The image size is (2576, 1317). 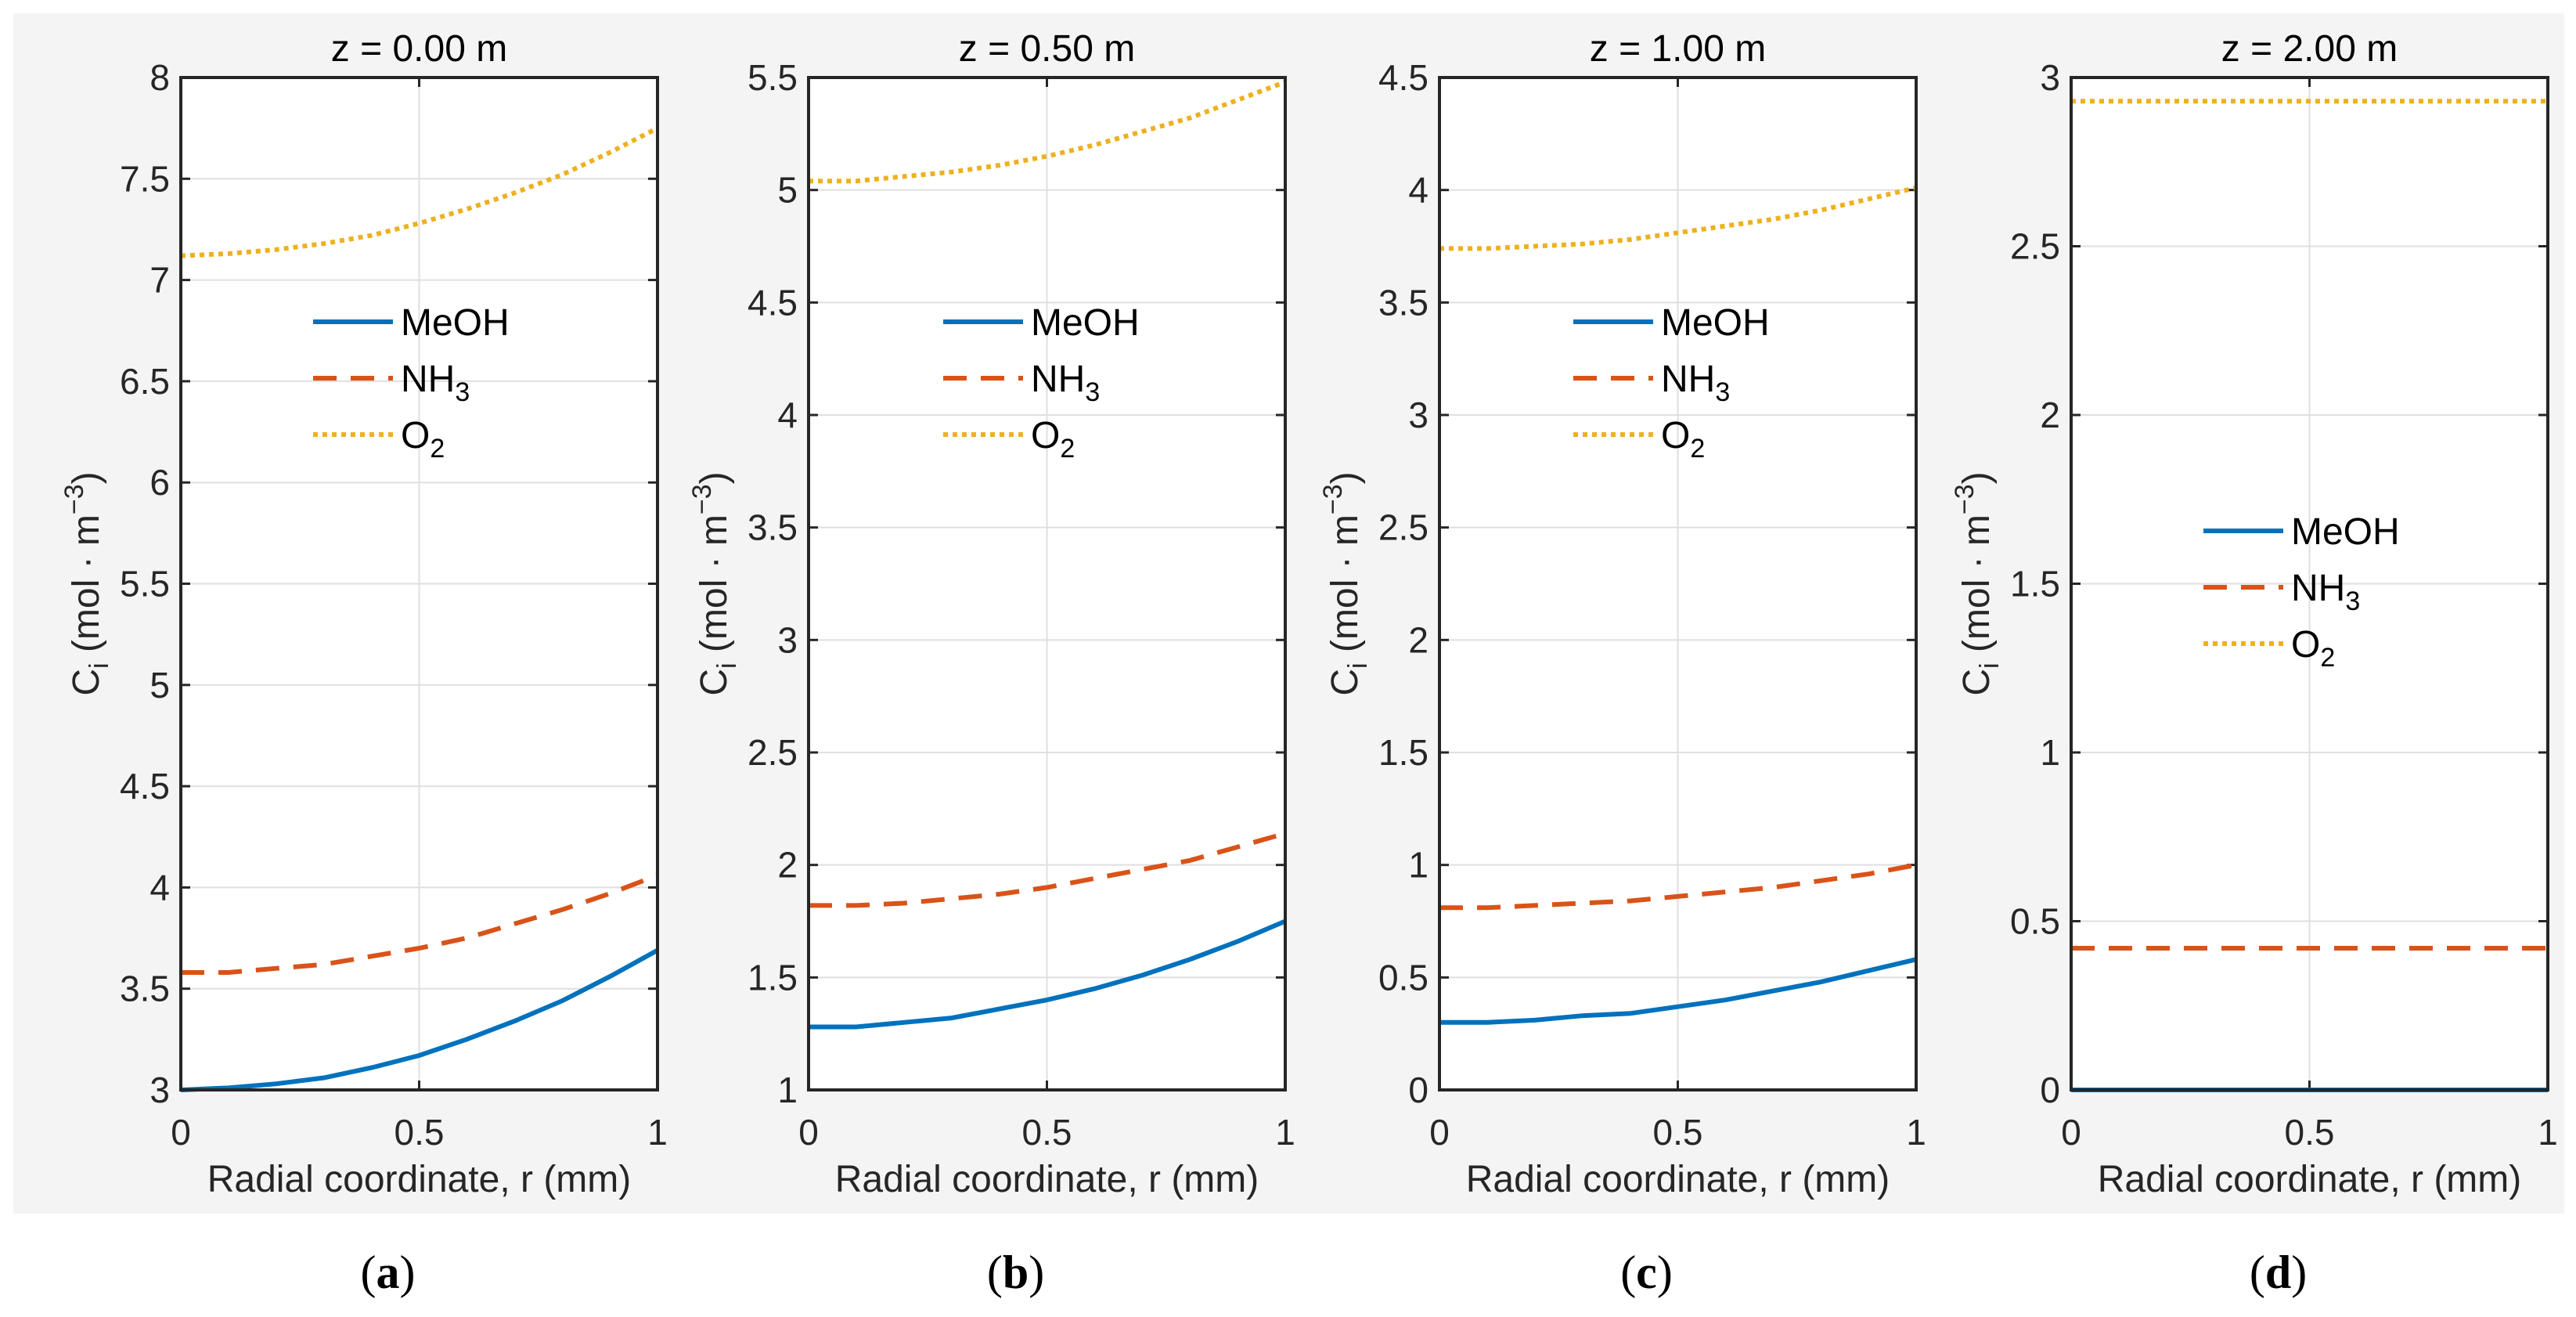 What do you see at coordinates (160, 280) in the screenshot?
I see `y-tick-label: 7` at bounding box center [160, 280].